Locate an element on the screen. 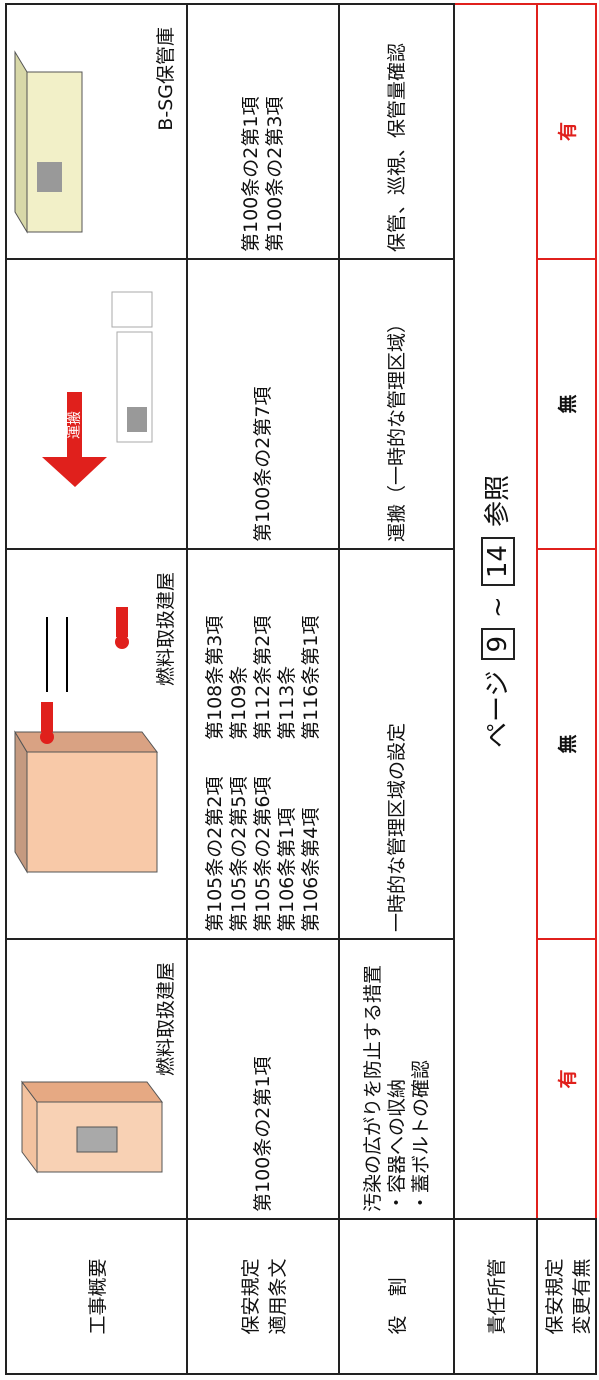 The image size is (599, 1380). role-line: ・容器への収納 is located at coordinates (396, 1145).